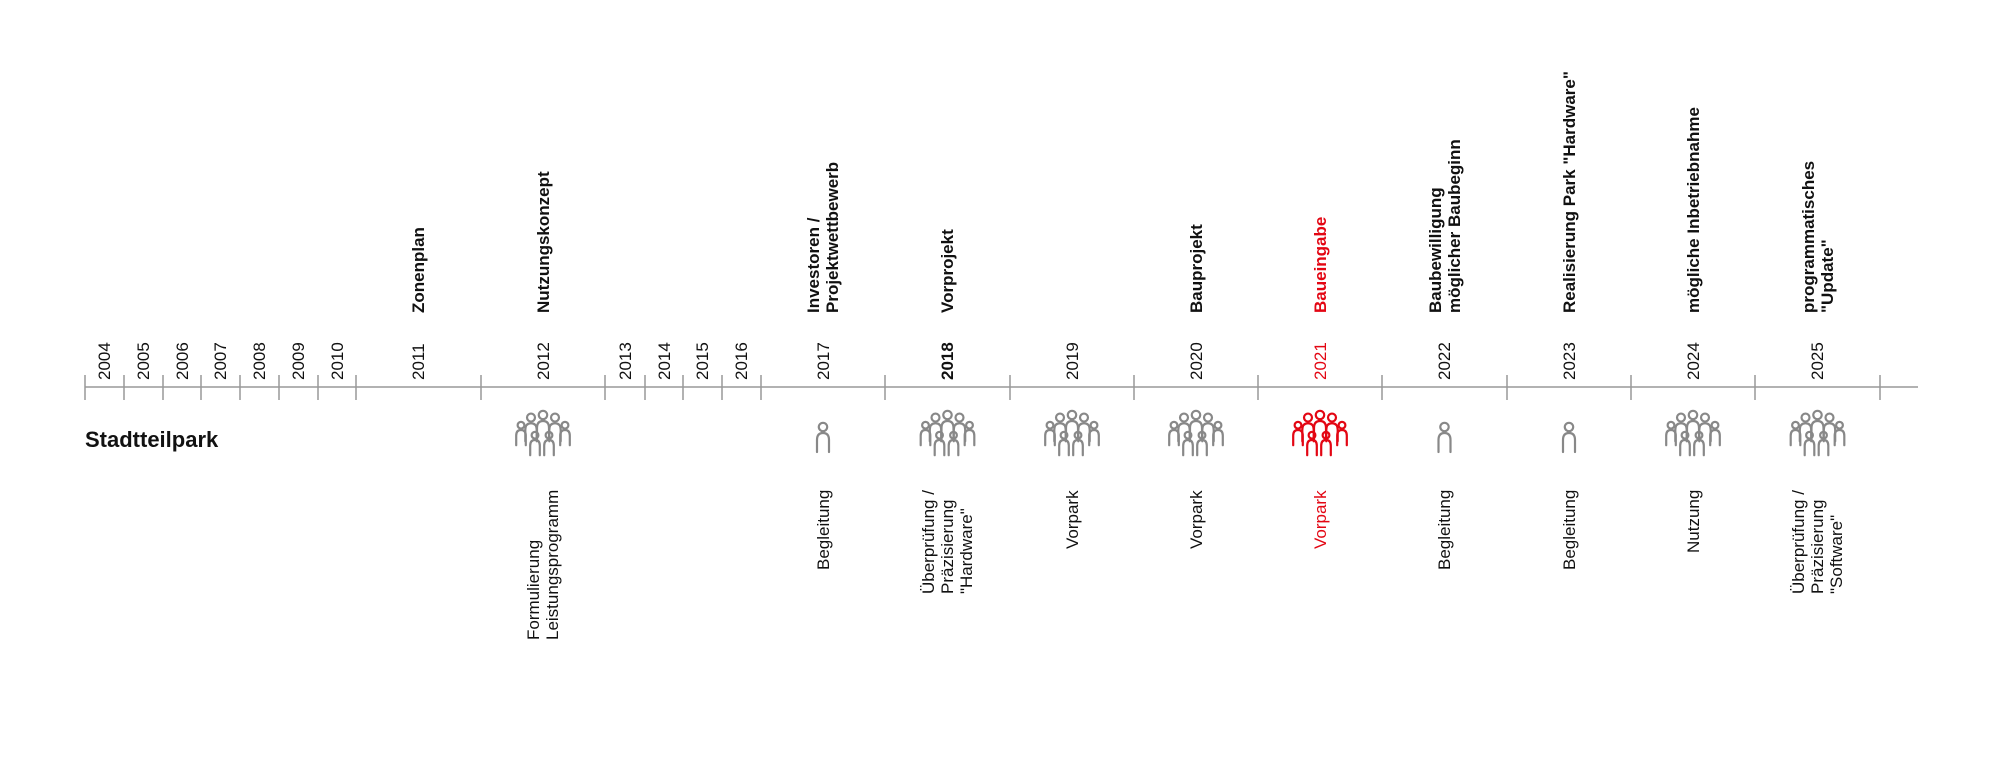 The width and height of the screenshot is (2000, 763). I want to click on row-label: Stadtteilpark, so click(152, 439).